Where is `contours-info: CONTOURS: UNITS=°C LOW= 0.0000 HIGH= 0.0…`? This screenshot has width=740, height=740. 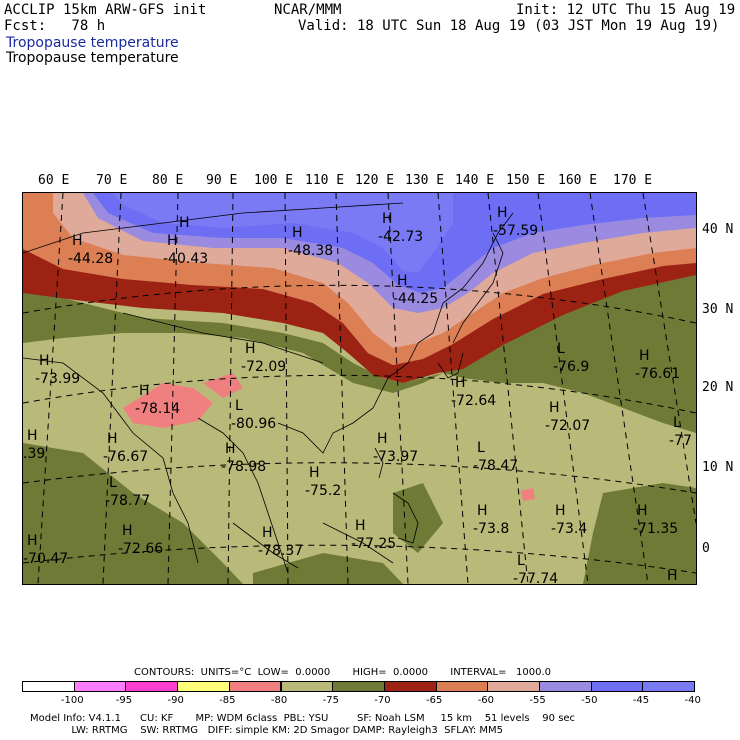
contours-info: CONTOURS: UNITS=°C LOW= 0.0000 HIGH= 0.0… is located at coordinates (343, 672).